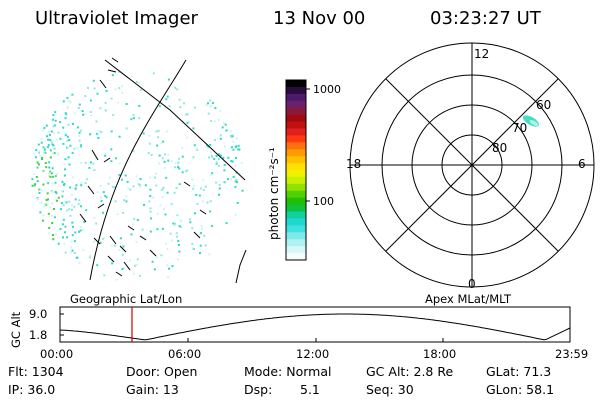 The image size is (600, 400). What do you see at coordinates (312, 354) in the screenshot?
I see `x-tick-1200: 12:00` at bounding box center [312, 354].